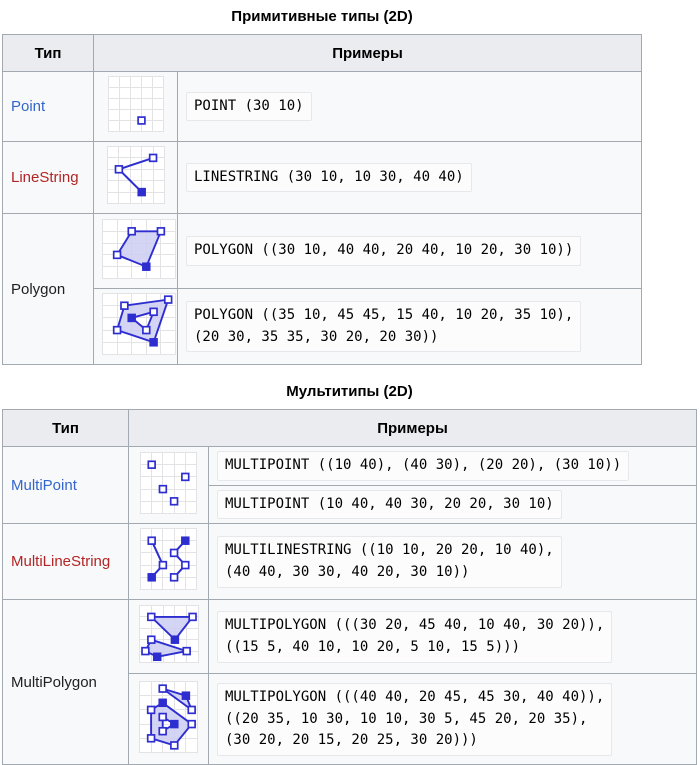 This screenshot has width=700, height=765. I want to click on linestring-example-cell: LINESTRING (30 10, 10 30, 40 40), so click(409, 177).